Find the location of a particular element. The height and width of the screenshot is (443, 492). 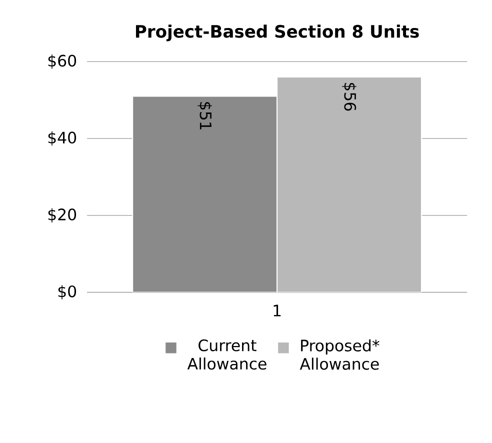

data-label: $56 is located at coordinates (349, 96).